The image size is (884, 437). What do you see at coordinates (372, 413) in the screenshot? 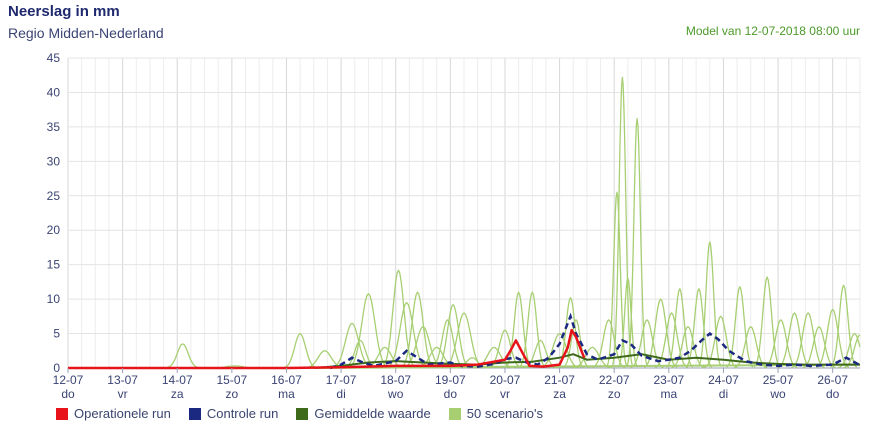
I see `legend-label: Gemiddelde waarde` at bounding box center [372, 413].